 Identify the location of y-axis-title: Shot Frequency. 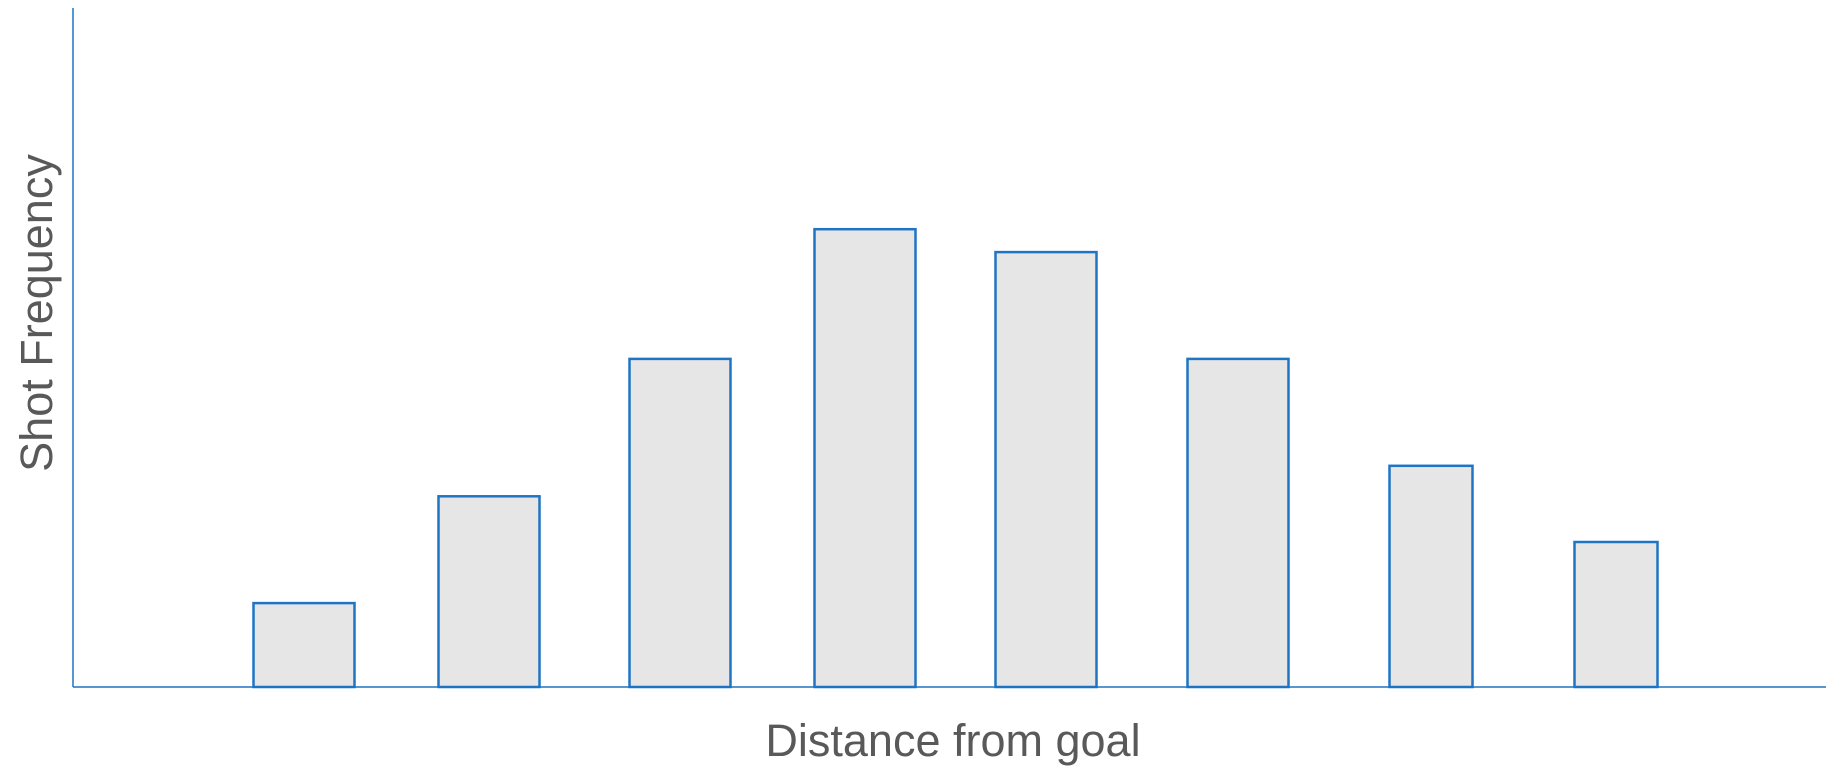
(36, 313).